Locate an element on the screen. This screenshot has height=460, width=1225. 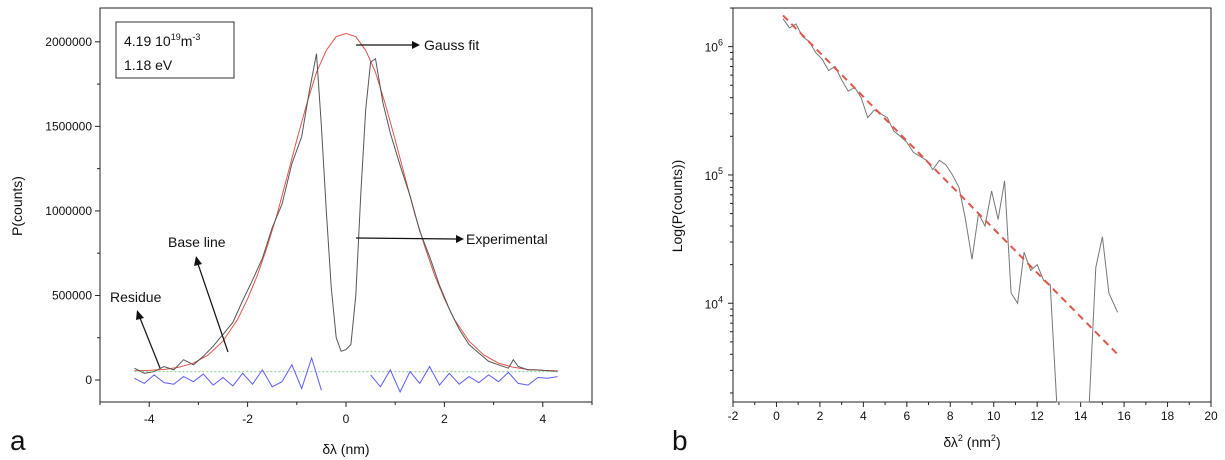
y-tick-exp: 4 is located at coordinates (720, 299).